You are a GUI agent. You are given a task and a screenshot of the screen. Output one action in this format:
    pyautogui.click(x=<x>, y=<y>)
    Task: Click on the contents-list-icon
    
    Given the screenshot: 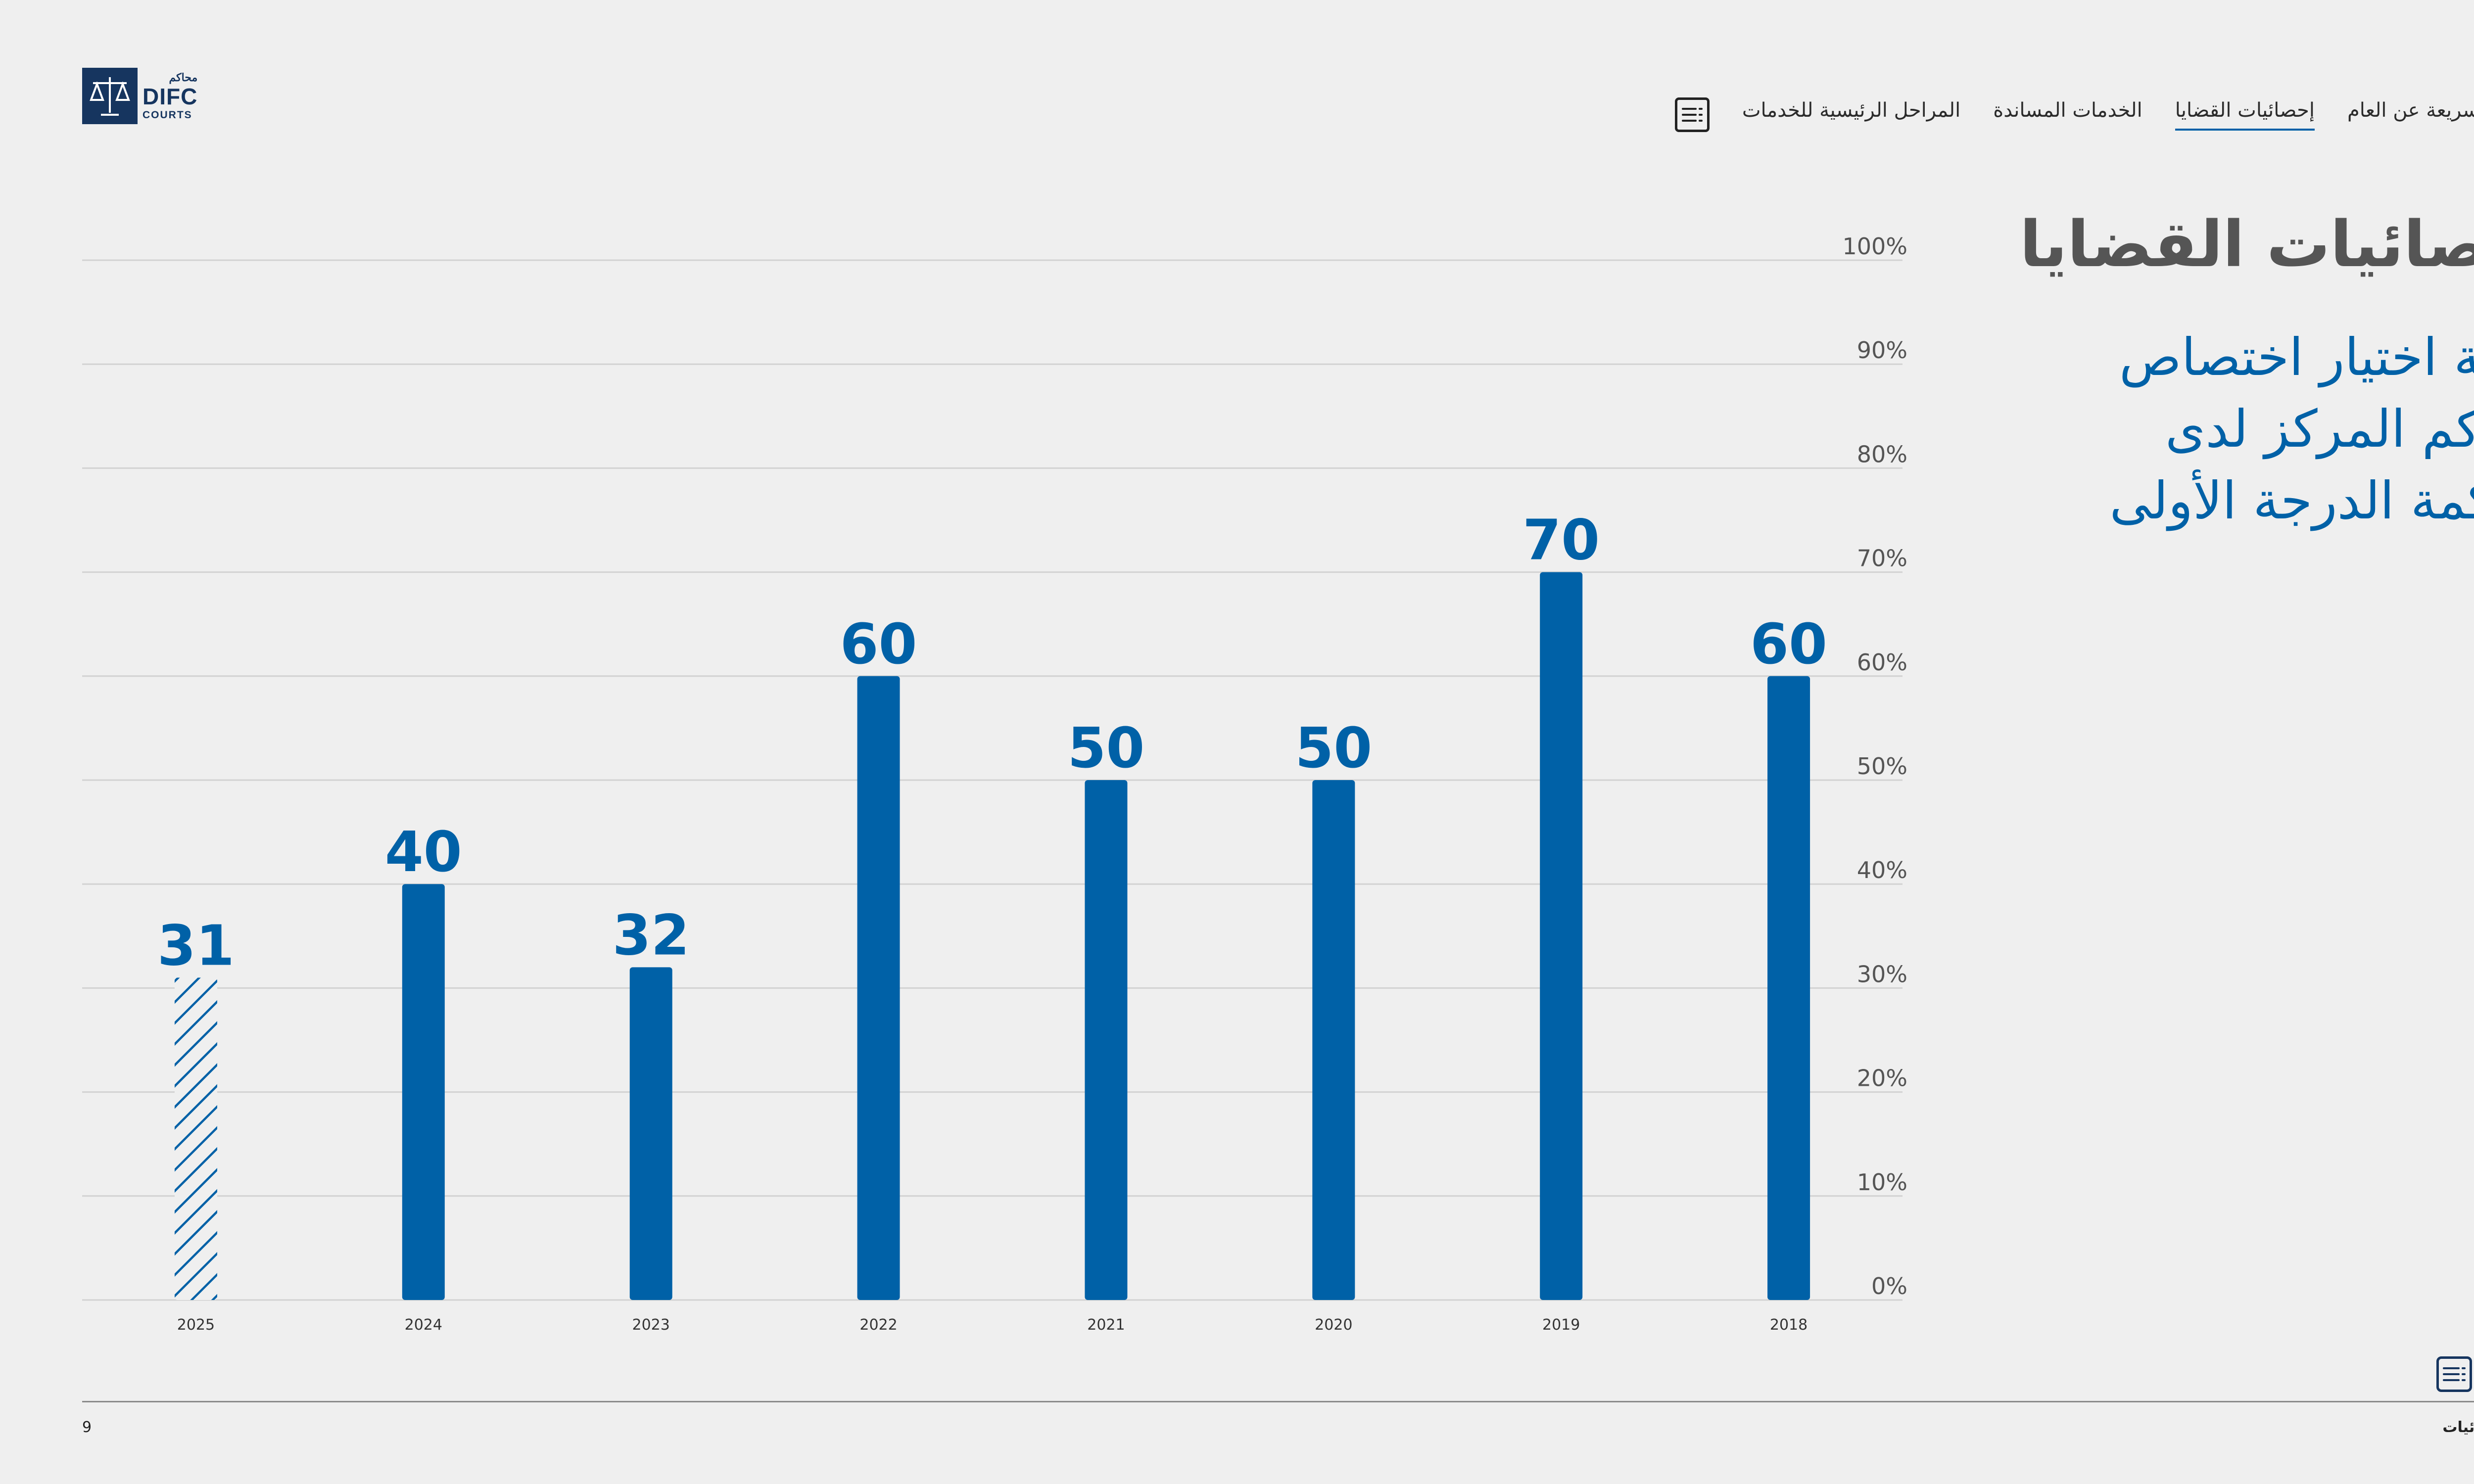 What is the action you would take?
    pyautogui.click(x=2454, y=1374)
    